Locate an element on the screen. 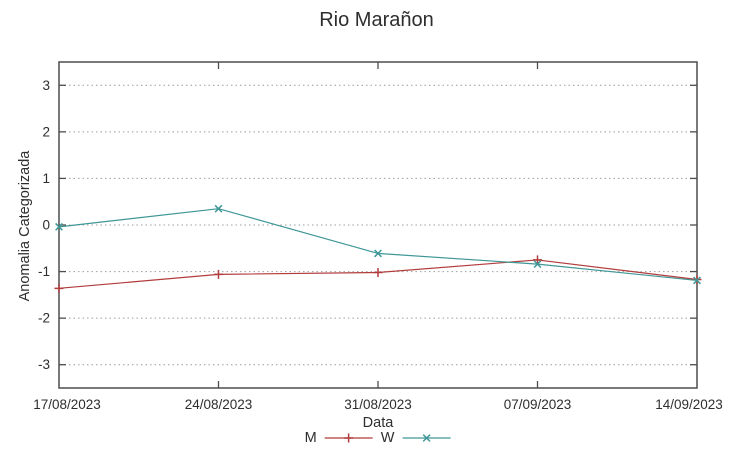  legend-sample-m-line-icon is located at coordinates (348, 438).